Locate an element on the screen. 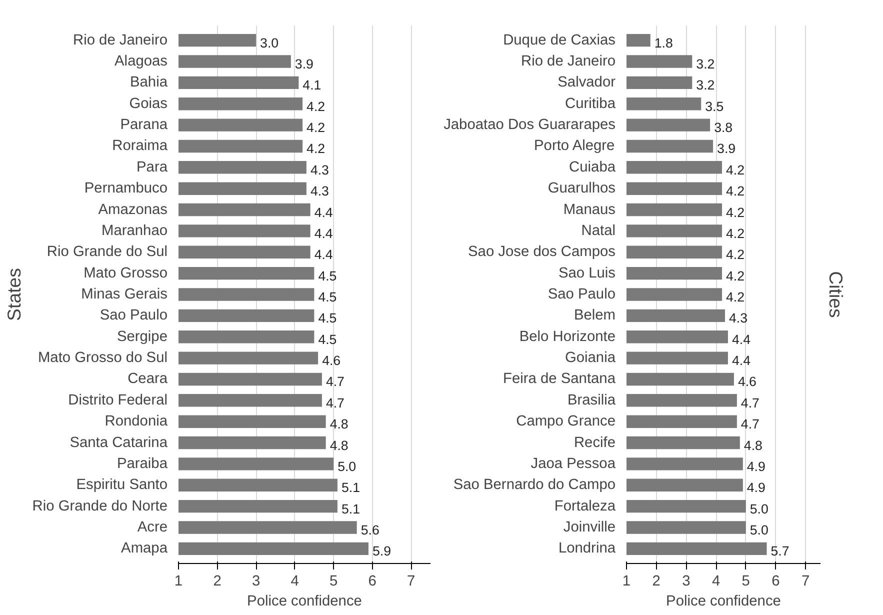 The height and width of the screenshot is (615, 883). y-tick-label: Roraima is located at coordinates (140, 146).